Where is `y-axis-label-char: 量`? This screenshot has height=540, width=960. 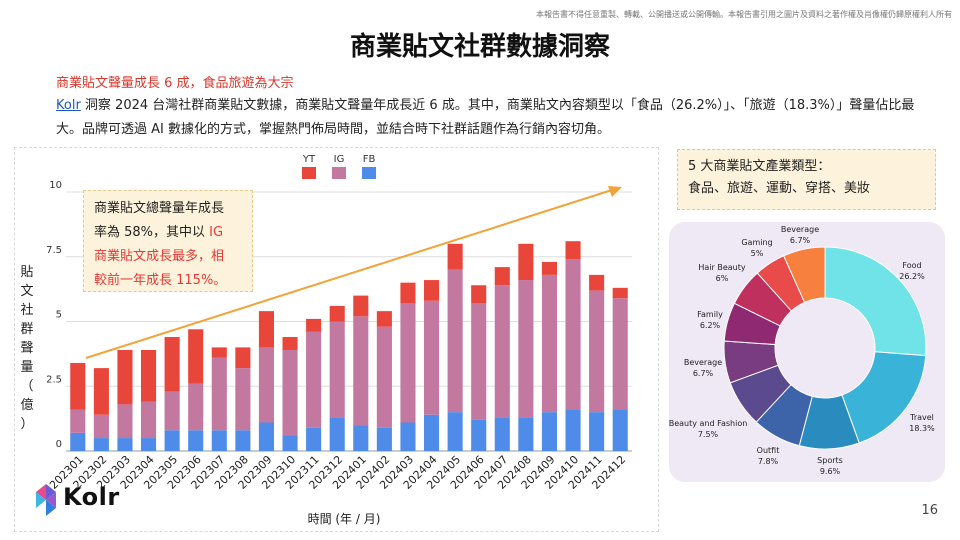 y-axis-label-char: 量 is located at coordinates (26, 367).